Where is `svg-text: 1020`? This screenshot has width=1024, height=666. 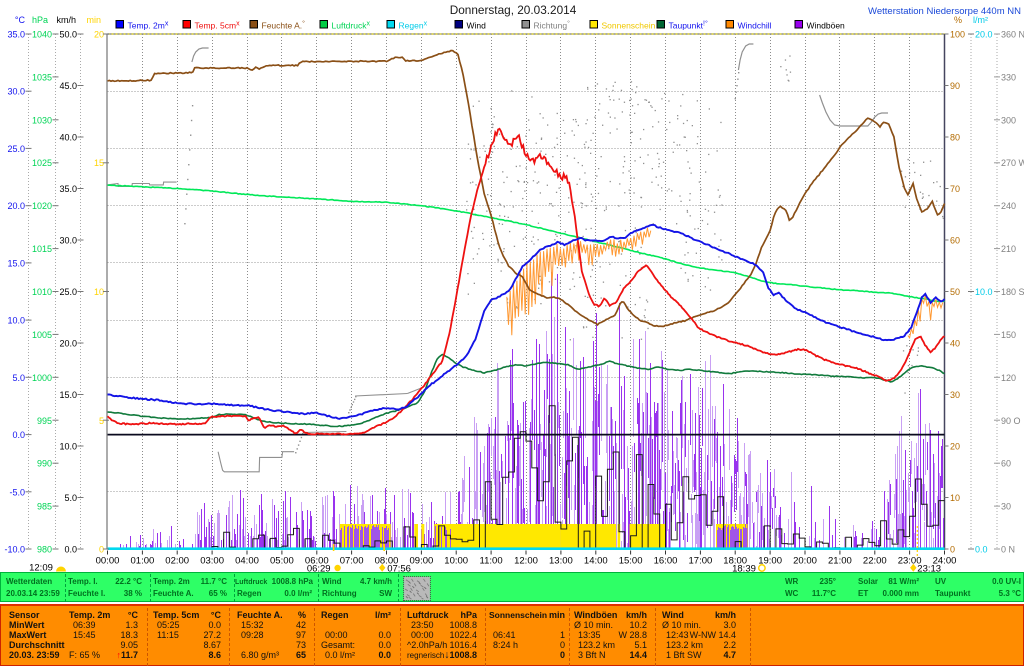
svg-text: 1020 is located at coordinates (42, 206).